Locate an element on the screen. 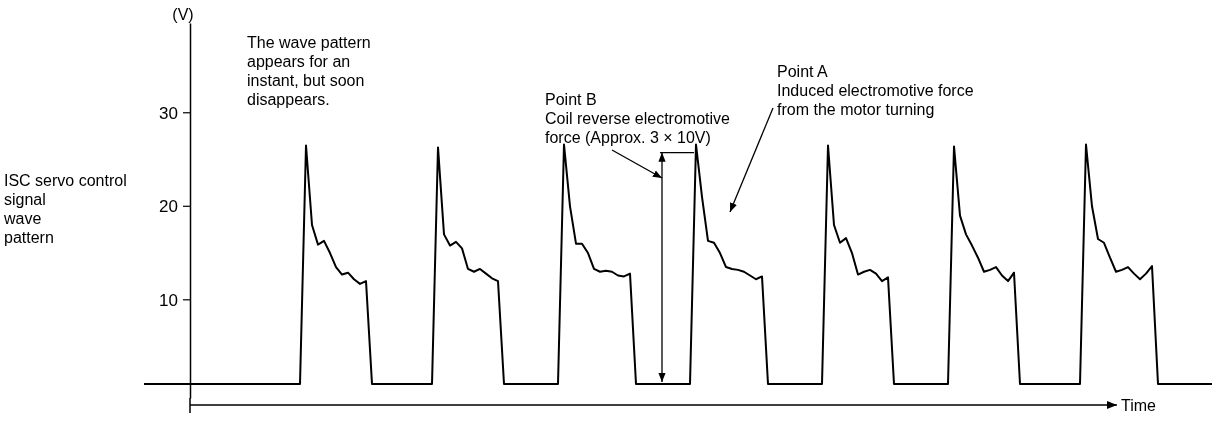 This screenshot has width=1231, height=434. annotation: The wave pattern appears for an instant, but soon disappears. is located at coordinates (309, 71).